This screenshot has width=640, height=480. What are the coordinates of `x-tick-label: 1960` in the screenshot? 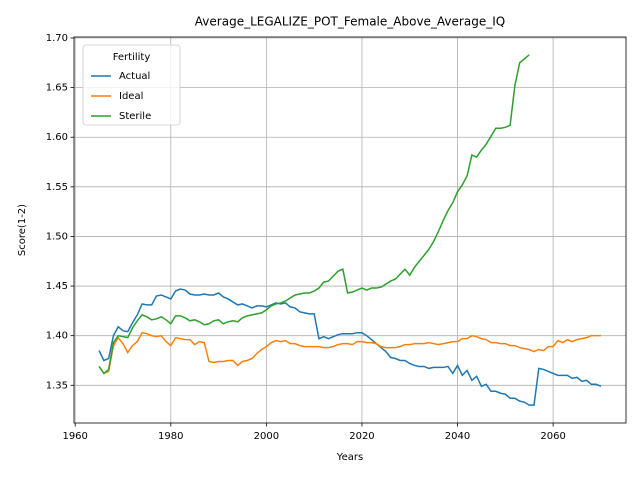 It's located at (74, 436).